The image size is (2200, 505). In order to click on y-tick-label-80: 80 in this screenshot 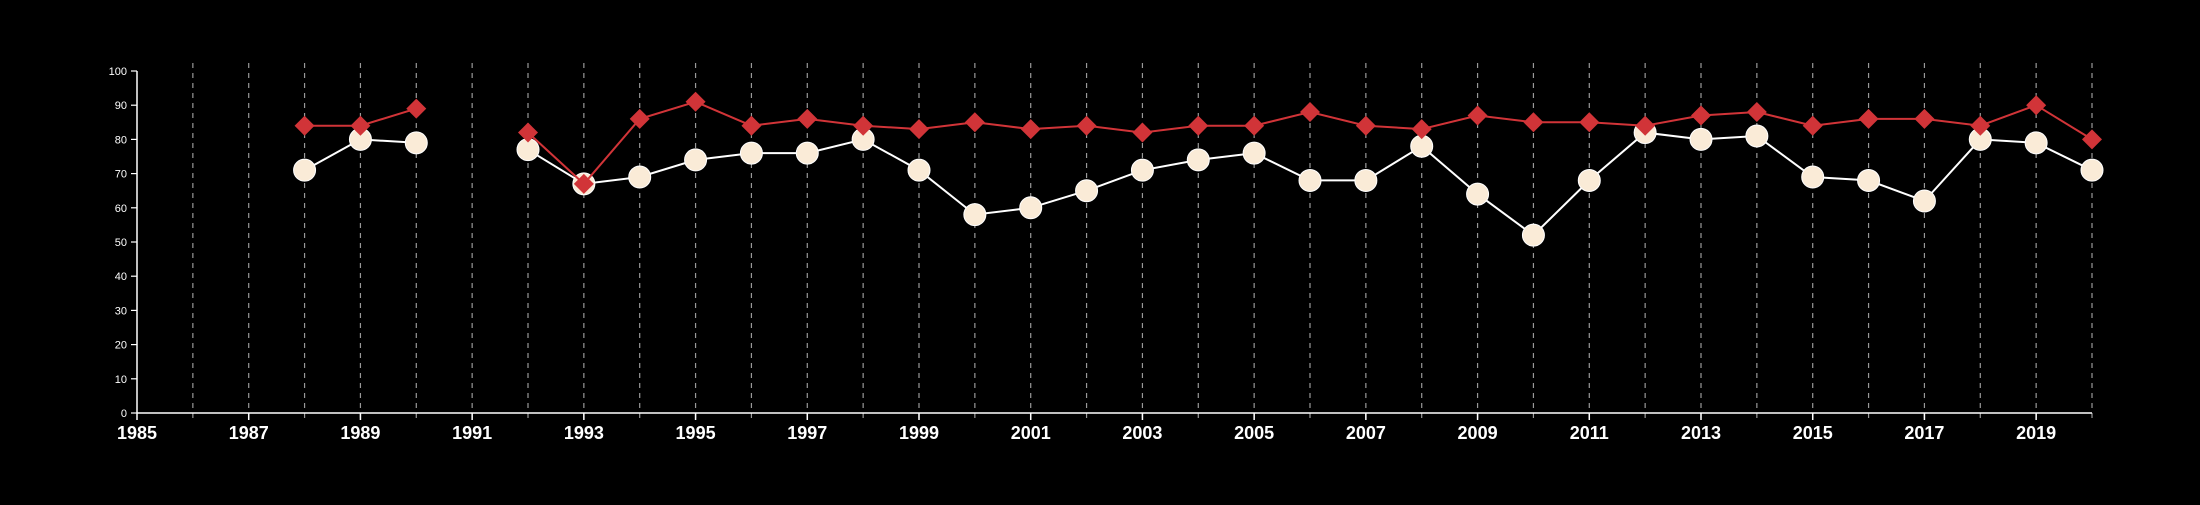, I will do `click(121, 140)`.